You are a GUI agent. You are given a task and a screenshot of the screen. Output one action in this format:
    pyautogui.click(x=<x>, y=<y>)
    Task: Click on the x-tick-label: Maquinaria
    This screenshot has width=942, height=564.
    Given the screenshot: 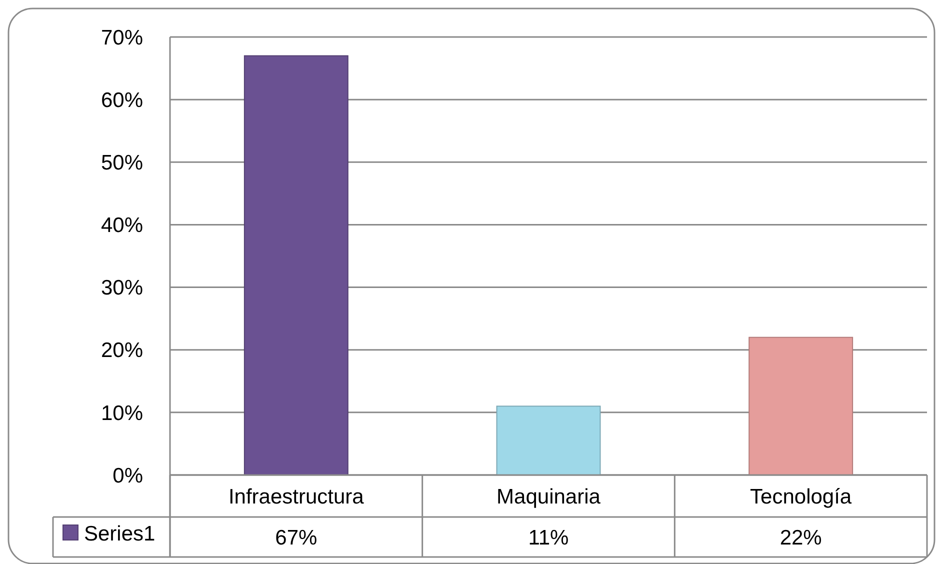 What is the action you would take?
    pyautogui.click(x=548, y=496)
    